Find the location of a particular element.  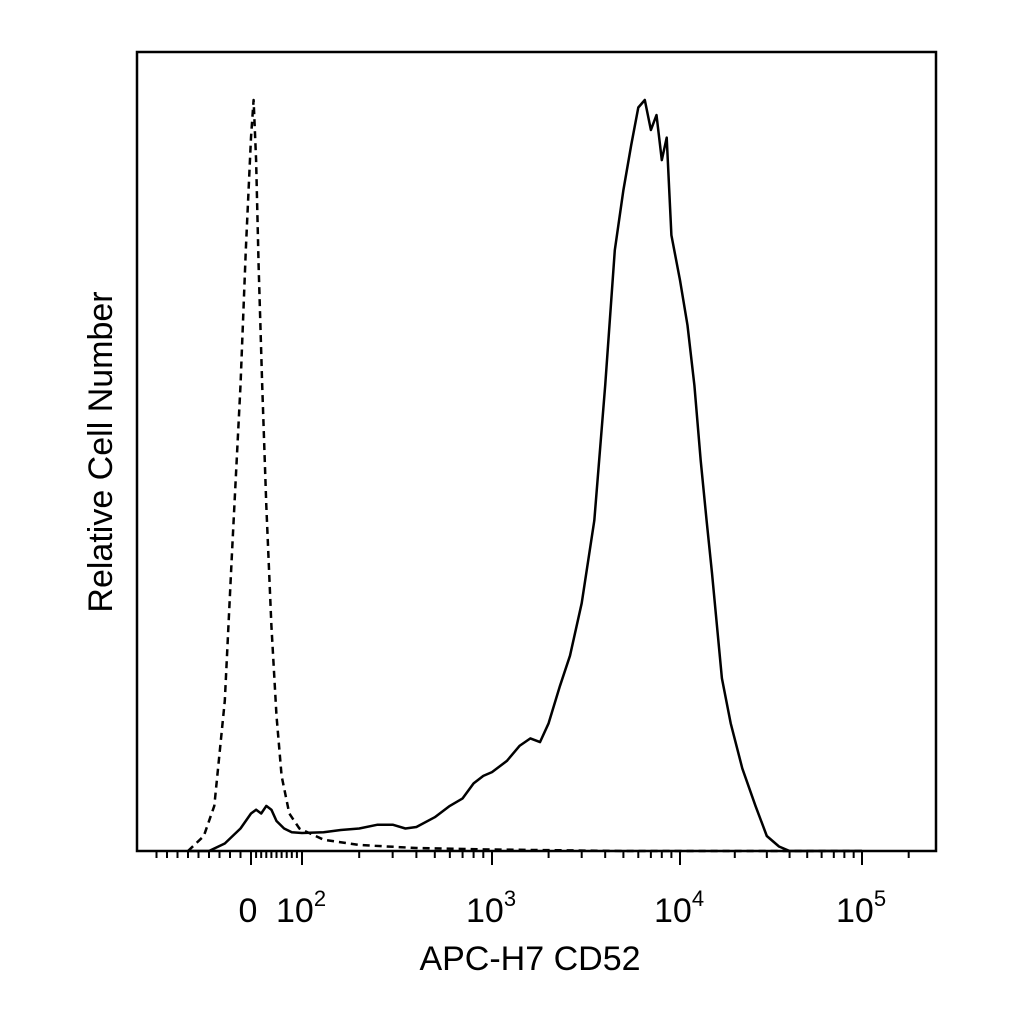

x-tick-label: 10⁵ is located at coordinates (861, 908).